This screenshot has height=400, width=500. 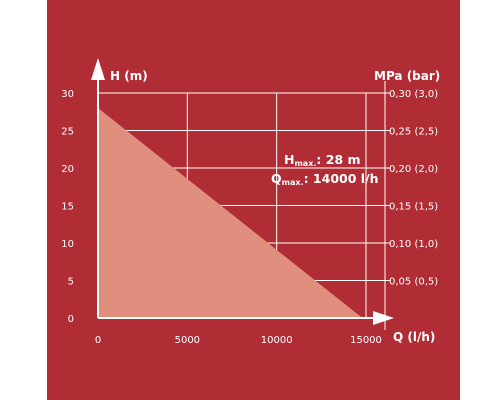 I want to click on x-tick-label: 10000, so click(x=277, y=340).